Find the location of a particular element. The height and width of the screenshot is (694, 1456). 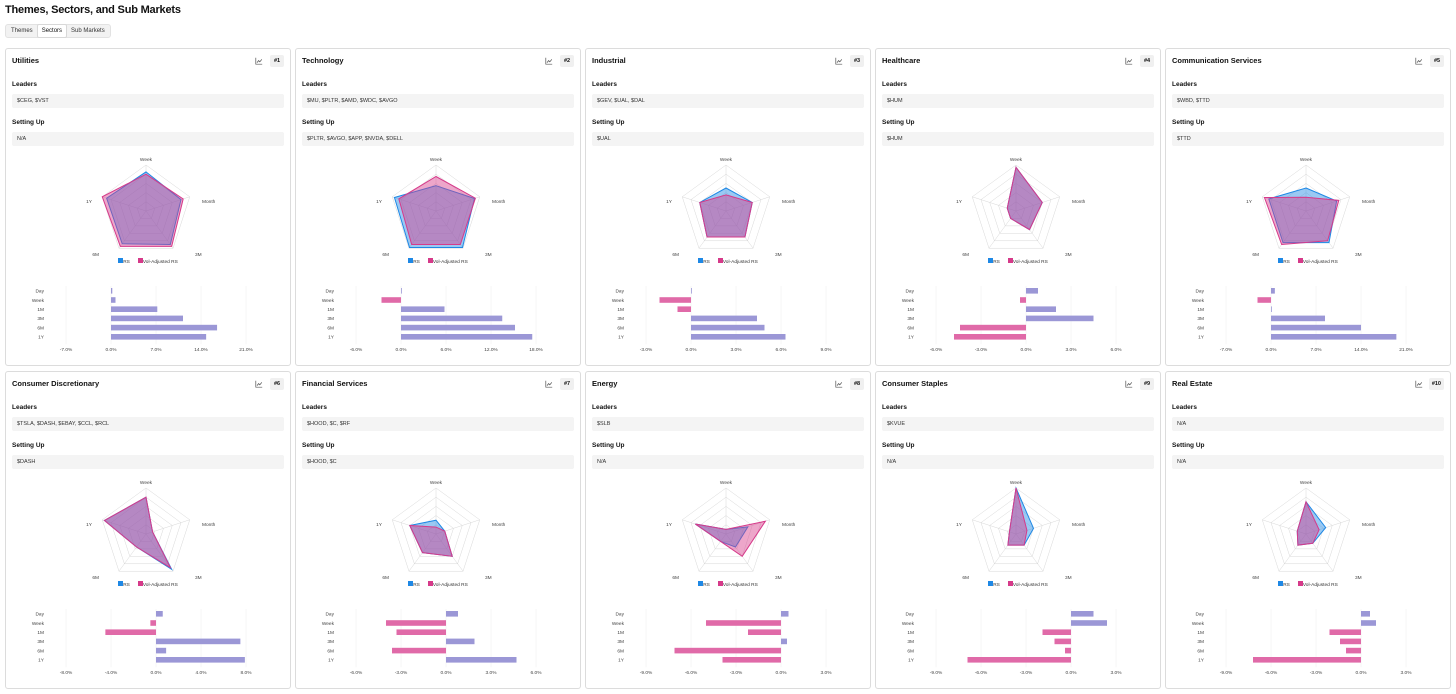

setting-up-value: $HUM is located at coordinates (1018, 139).